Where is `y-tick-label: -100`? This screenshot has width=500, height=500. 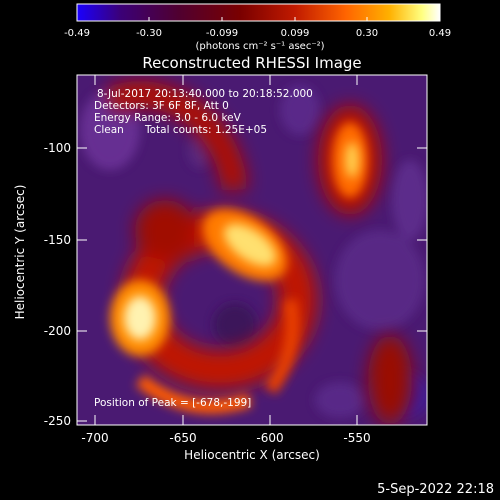
y-tick-label: -100 is located at coordinates (57, 148).